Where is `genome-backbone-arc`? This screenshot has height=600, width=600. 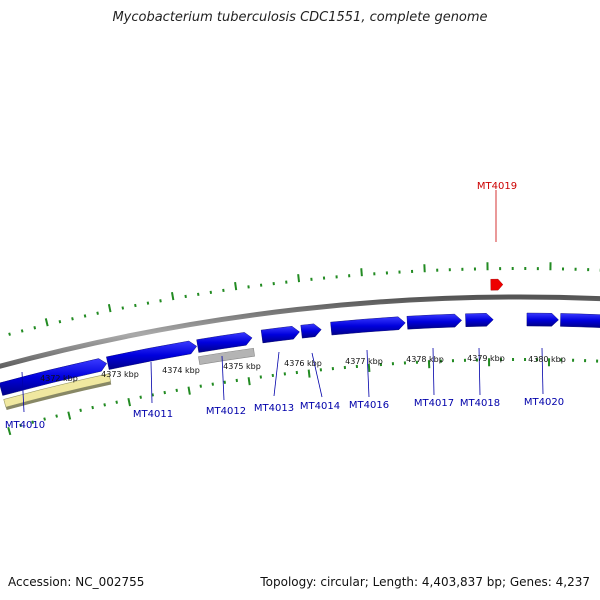
genome-backbone-arc is located at coordinates (300, 331).